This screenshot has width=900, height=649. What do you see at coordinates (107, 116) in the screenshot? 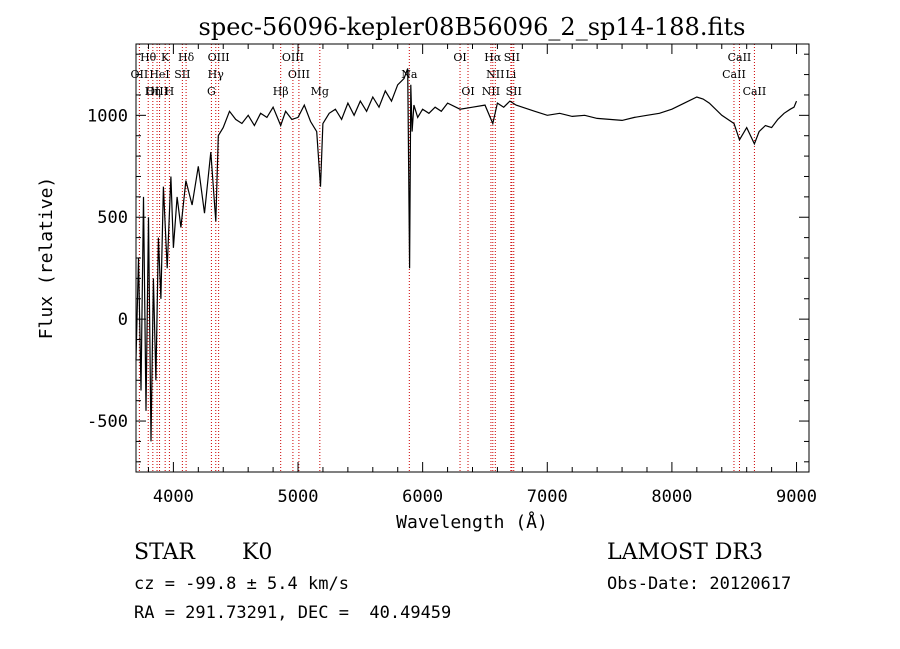
I see `y-tick-label: 1000` at bounding box center [107, 116].